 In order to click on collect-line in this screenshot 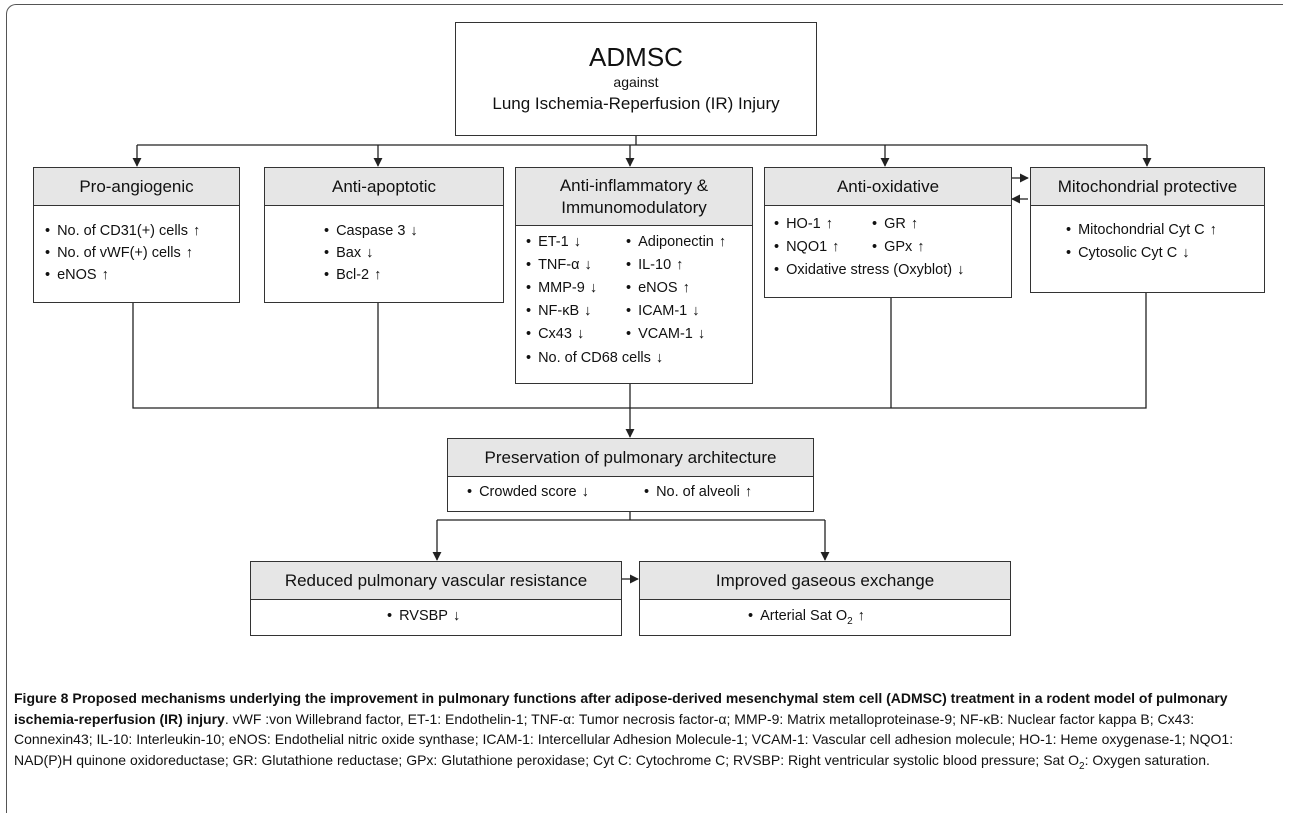, I will do `click(639, 351)`.